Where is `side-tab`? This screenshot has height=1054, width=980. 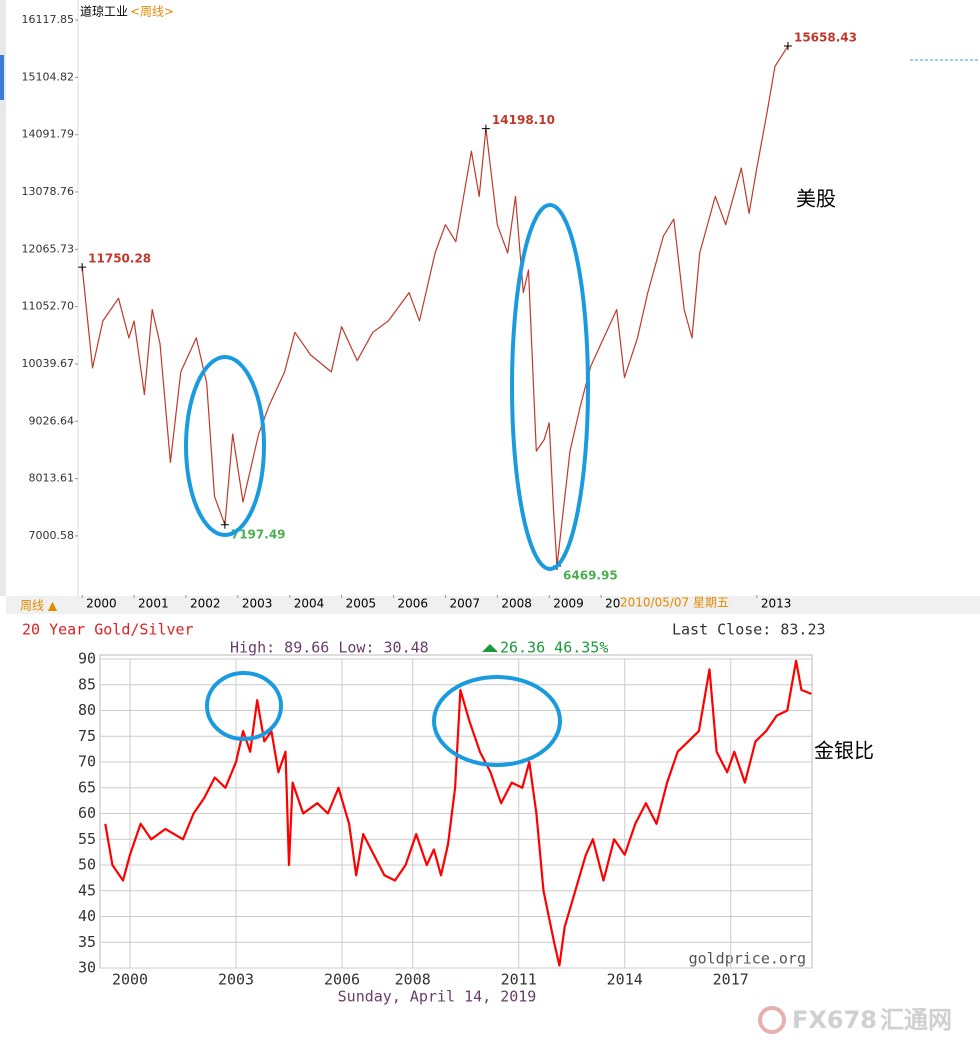 side-tab is located at coordinates (2, 77).